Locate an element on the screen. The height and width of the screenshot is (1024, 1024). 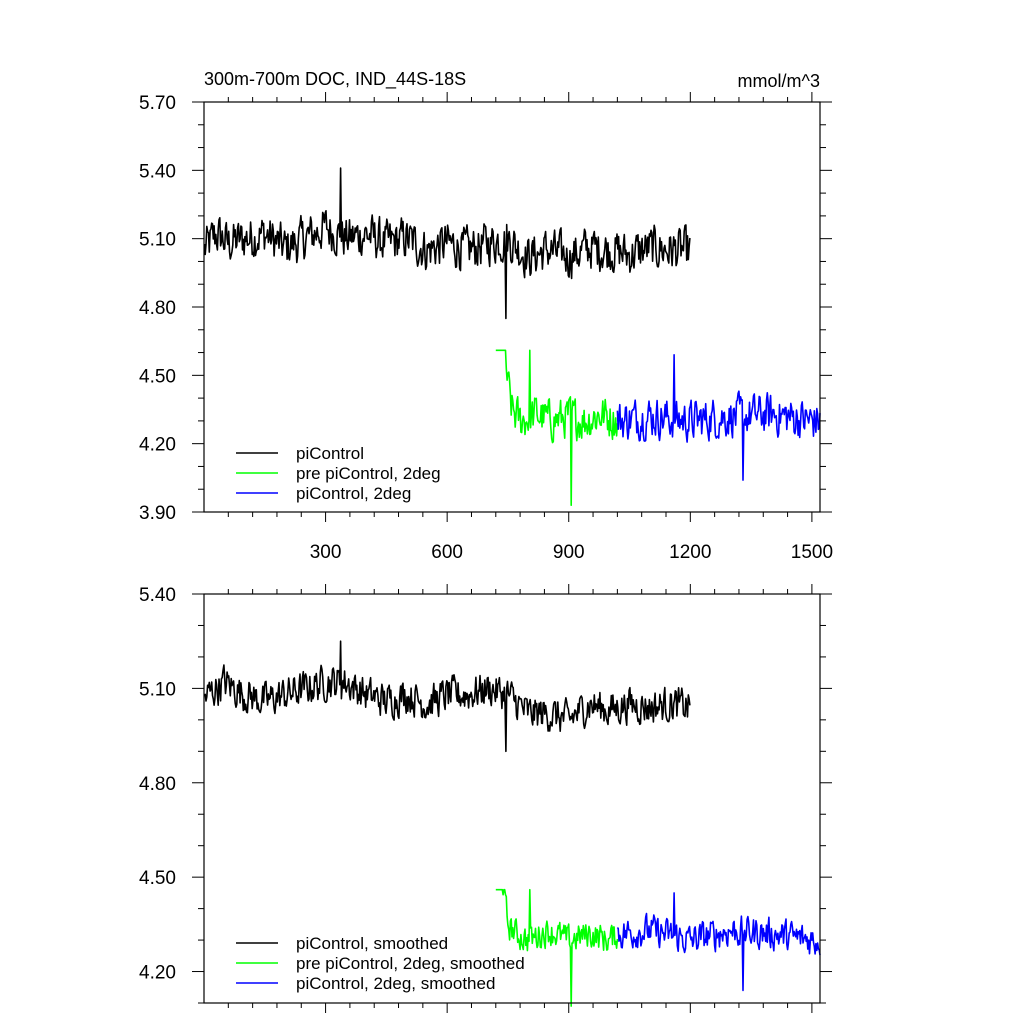
units-label: mmol/m^3 is located at coordinates (779, 81).